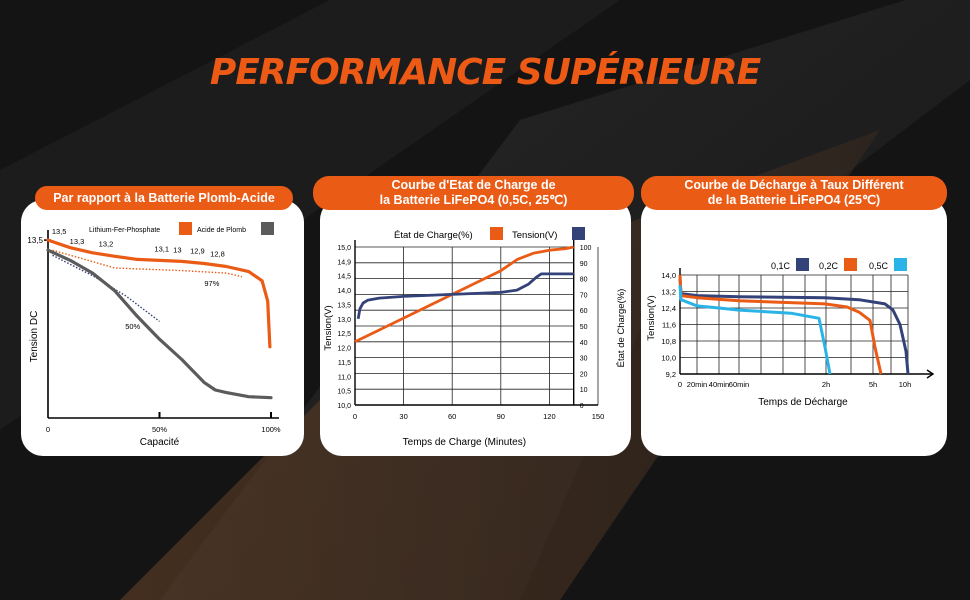  What do you see at coordinates (344, 377) in the screenshot?
I see `y-tick-label: 11,0` at bounding box center [344, 377].